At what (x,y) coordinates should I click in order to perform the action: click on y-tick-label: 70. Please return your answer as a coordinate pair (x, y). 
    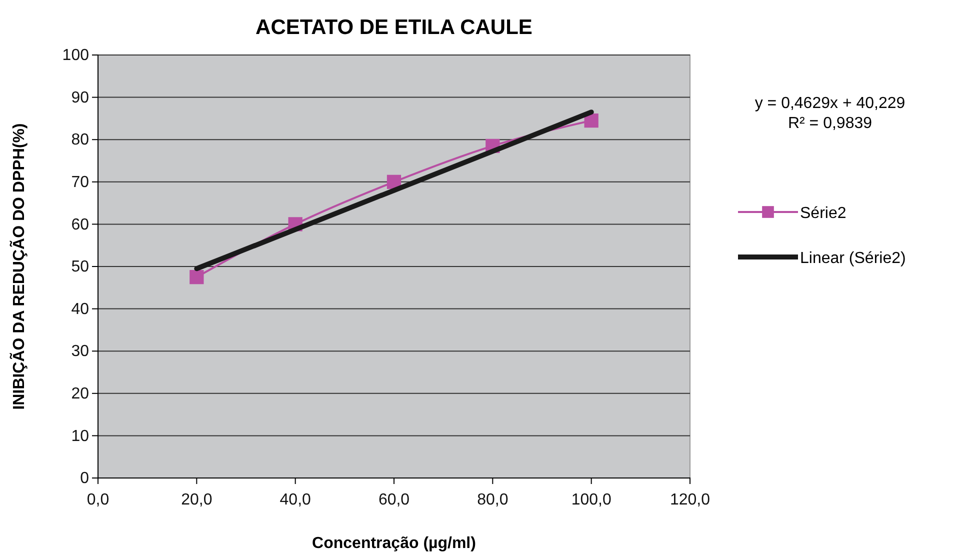
    Looking at the image, I should click on (80, 183).